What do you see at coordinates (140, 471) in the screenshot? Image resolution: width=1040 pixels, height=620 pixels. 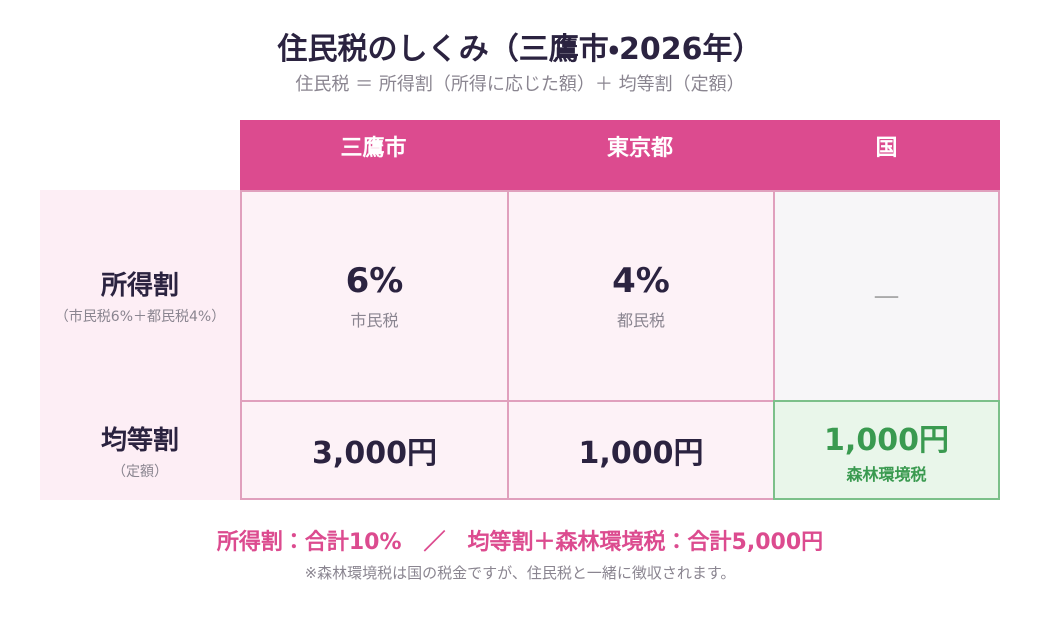 I see `row-sublabel: （定額）` at bounding box center [140, 471].